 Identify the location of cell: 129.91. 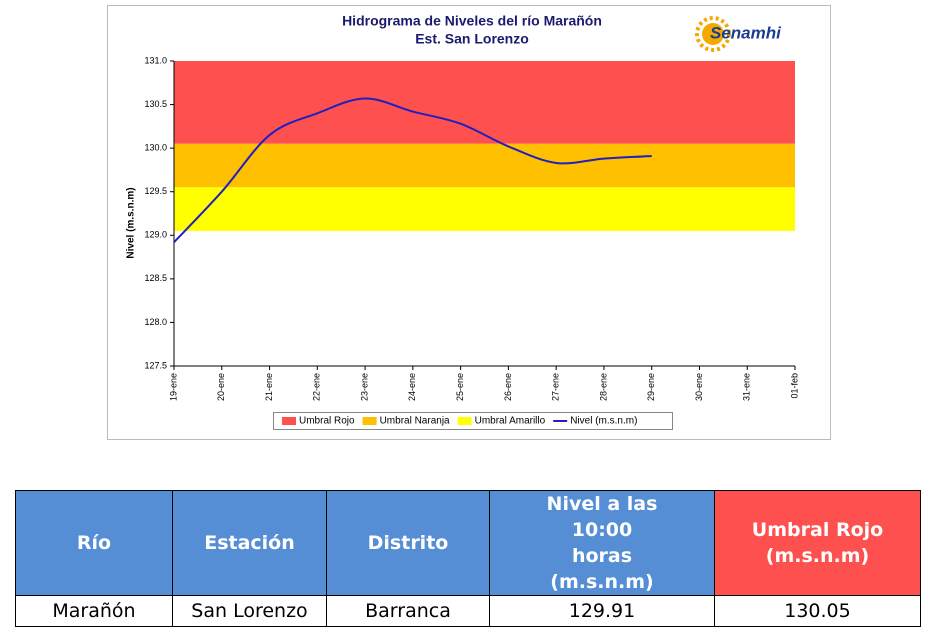
(602, 611).